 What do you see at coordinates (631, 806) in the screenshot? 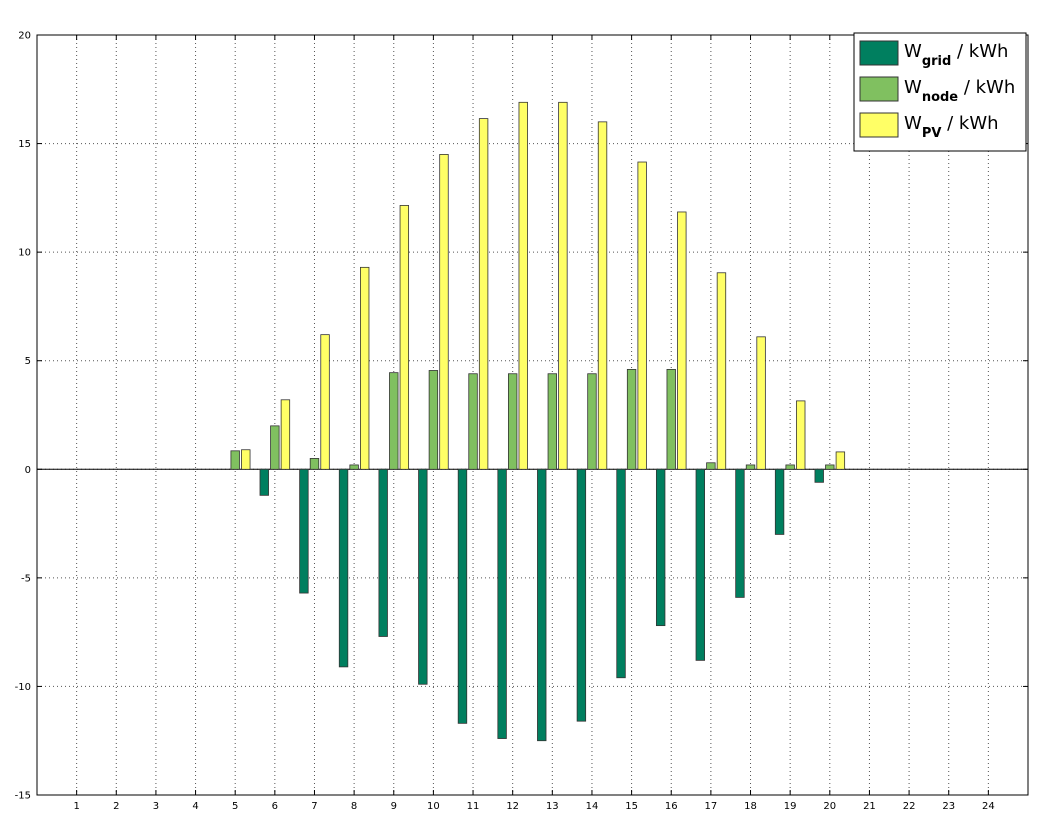
I see `x-tick-label: 15` at bounding box center [631, 806].